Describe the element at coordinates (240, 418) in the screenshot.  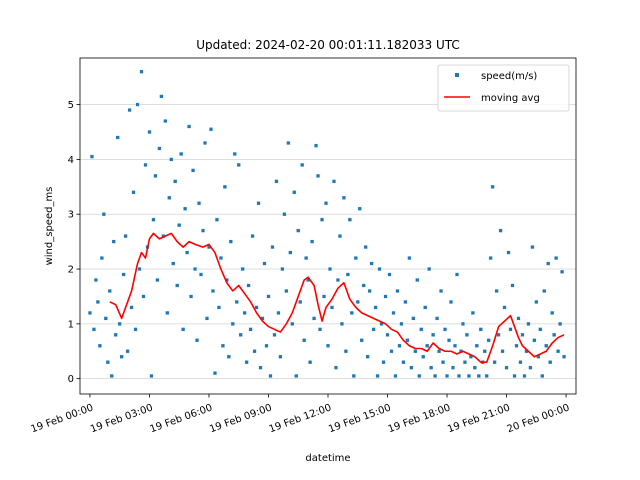
I see `x-tick-label: 19 Feb 09:00` at that location.